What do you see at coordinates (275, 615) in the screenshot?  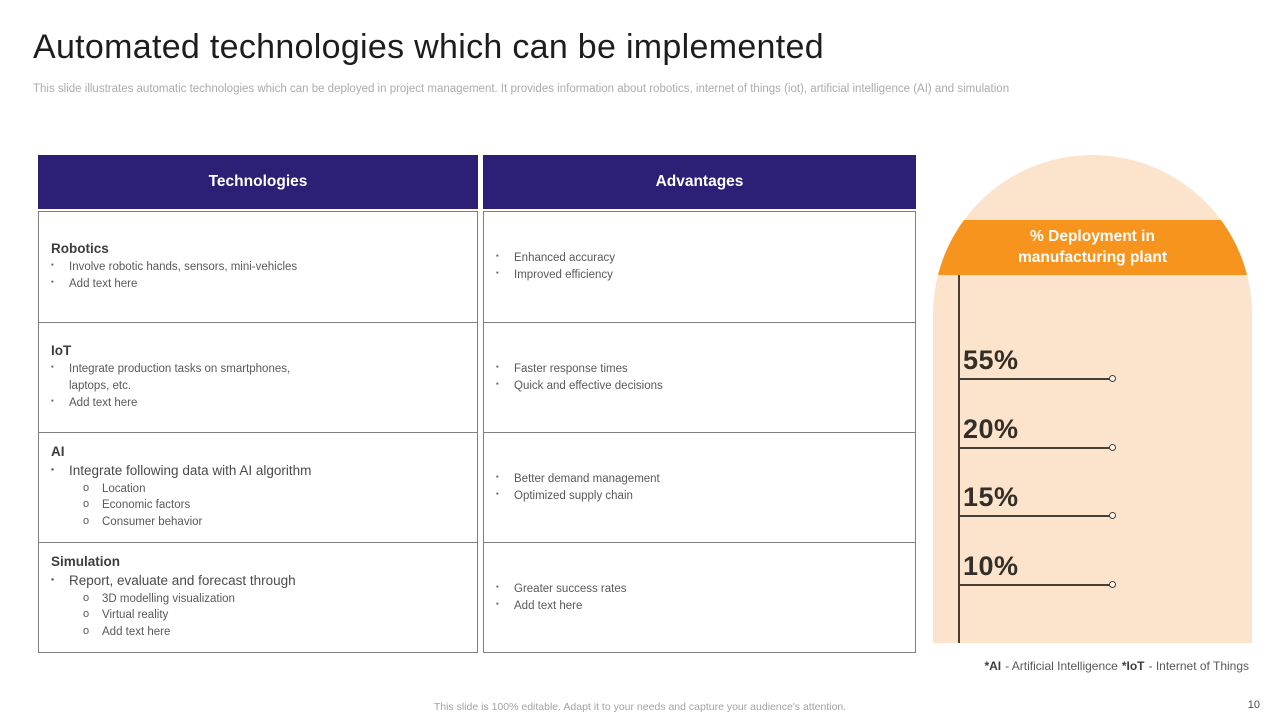 I see `list-sub-item: o Virtual reality` at bounding box center [275, 615].